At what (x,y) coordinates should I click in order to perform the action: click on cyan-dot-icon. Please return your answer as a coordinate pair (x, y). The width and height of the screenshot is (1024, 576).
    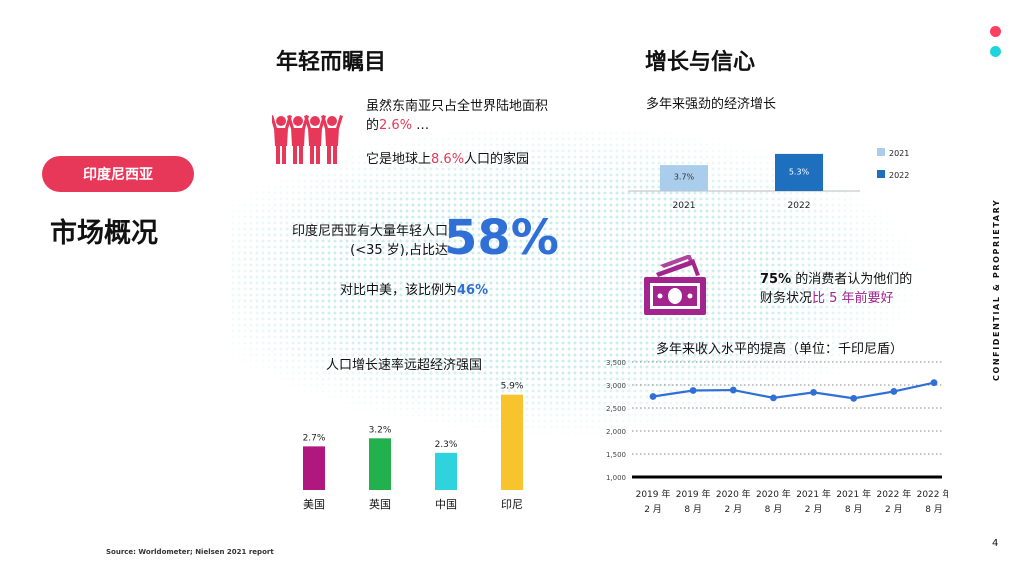
    Looking at the image, I should click on (995, 51).